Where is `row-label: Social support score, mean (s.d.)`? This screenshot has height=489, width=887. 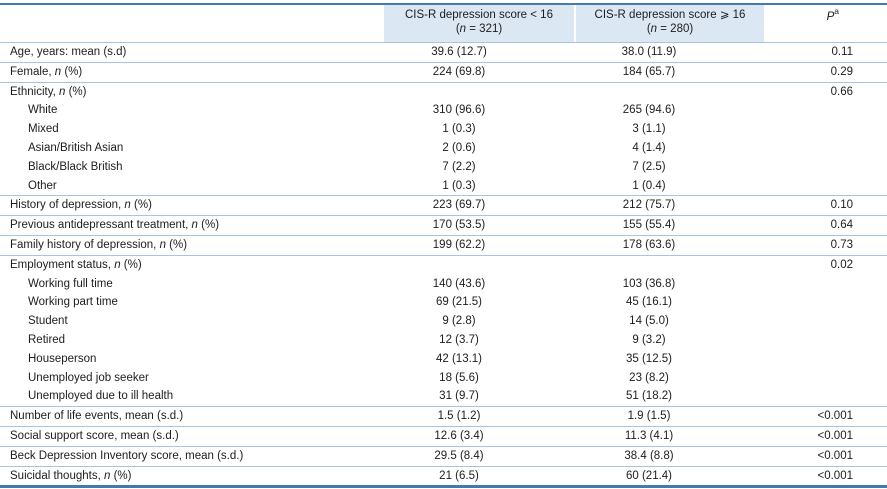 row-label: Social support score, mean (s.d.) is located at coordinates (94, 435).